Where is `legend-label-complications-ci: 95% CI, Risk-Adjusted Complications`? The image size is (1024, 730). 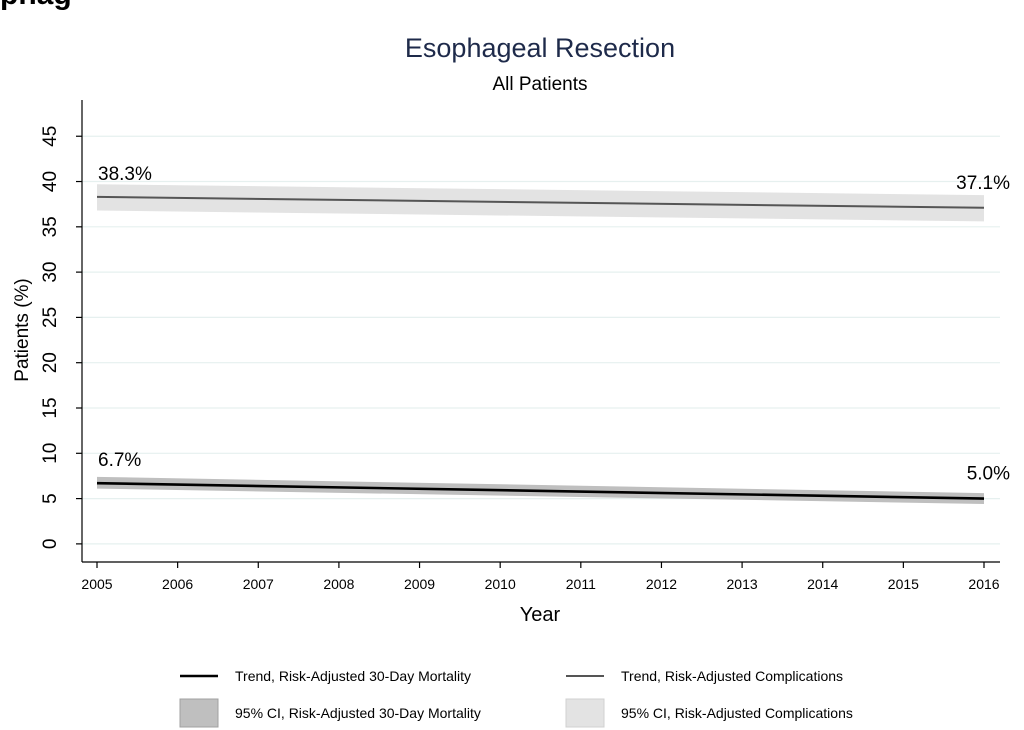
legend-label-complications-ci: 95% CI, Risk-Adjusted Complications is located at coordinates (737, 713).